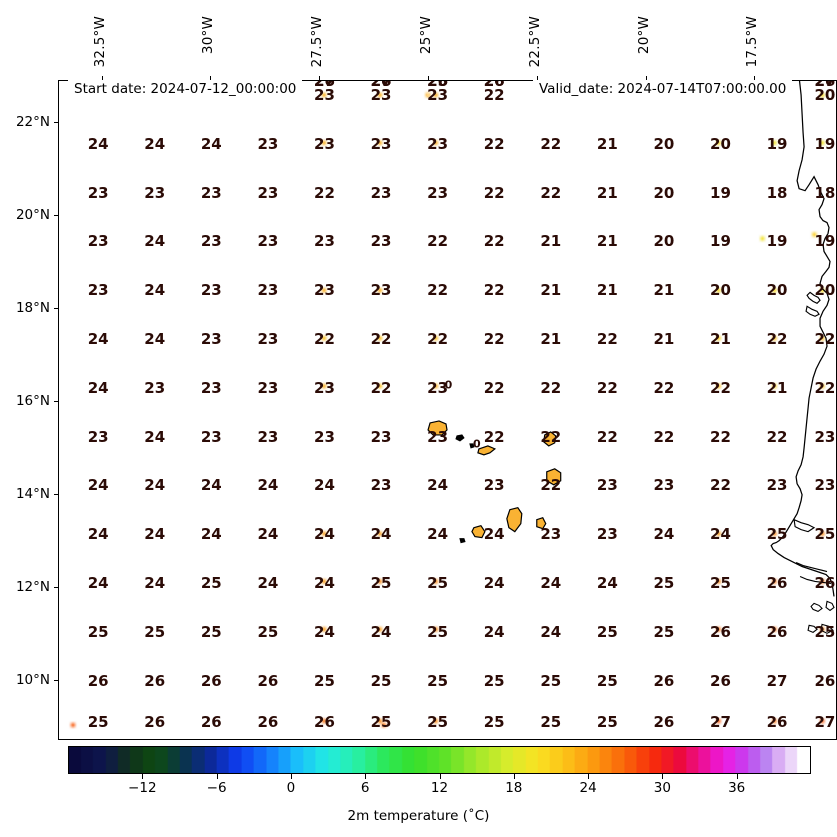  Describe the element at coordinates (550, 439) in the screenshot. I see `island-sal` at that location.